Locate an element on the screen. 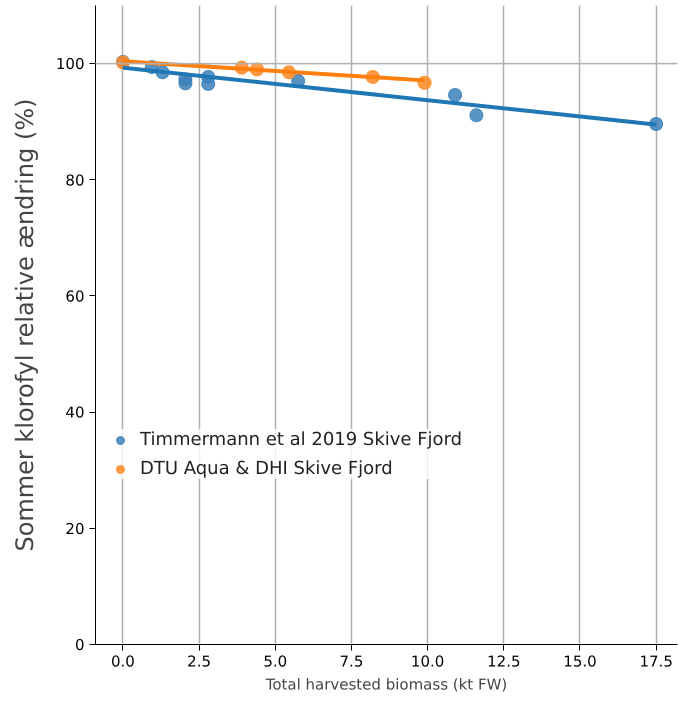 The width and height of the screenshot is (679, 714). legend-label: DTU Aqua & DHI Skive Fjord is located at coordinates (266, 468).